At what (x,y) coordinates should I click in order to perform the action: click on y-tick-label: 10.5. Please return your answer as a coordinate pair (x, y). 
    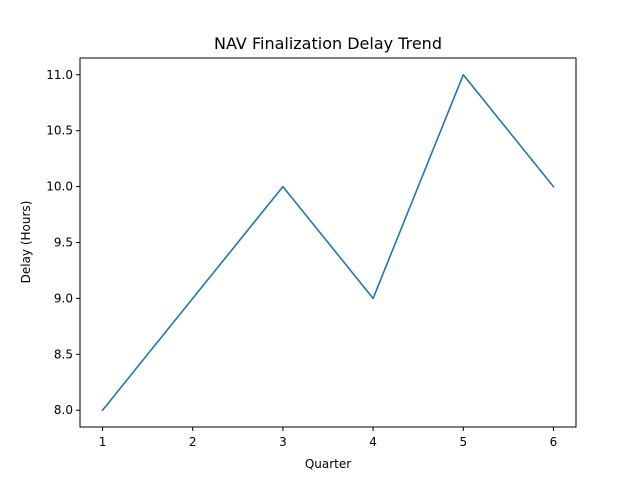
    Looking at the image, I should click on (59, 131).